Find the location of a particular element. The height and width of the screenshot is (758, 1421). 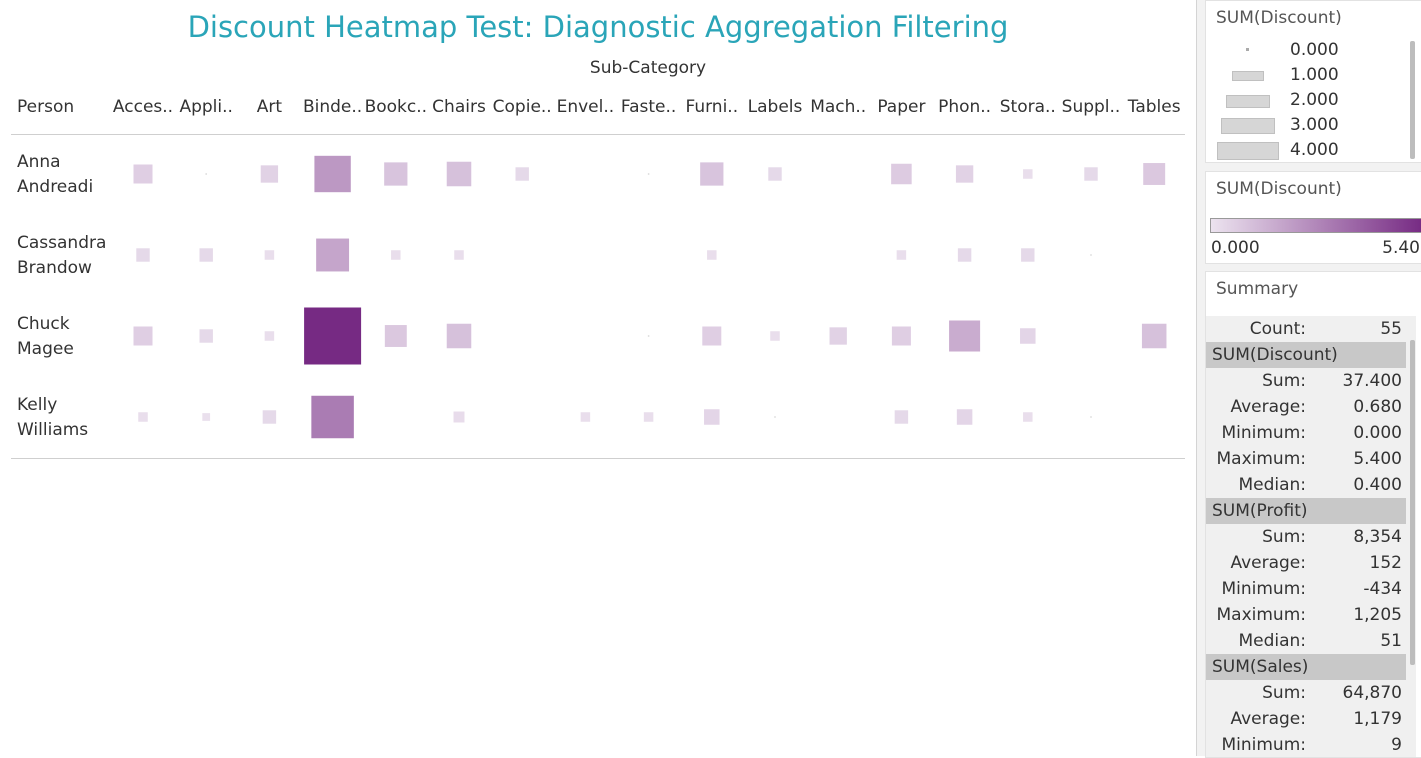

size-legend-marker is located at coordinates (1248, 126).